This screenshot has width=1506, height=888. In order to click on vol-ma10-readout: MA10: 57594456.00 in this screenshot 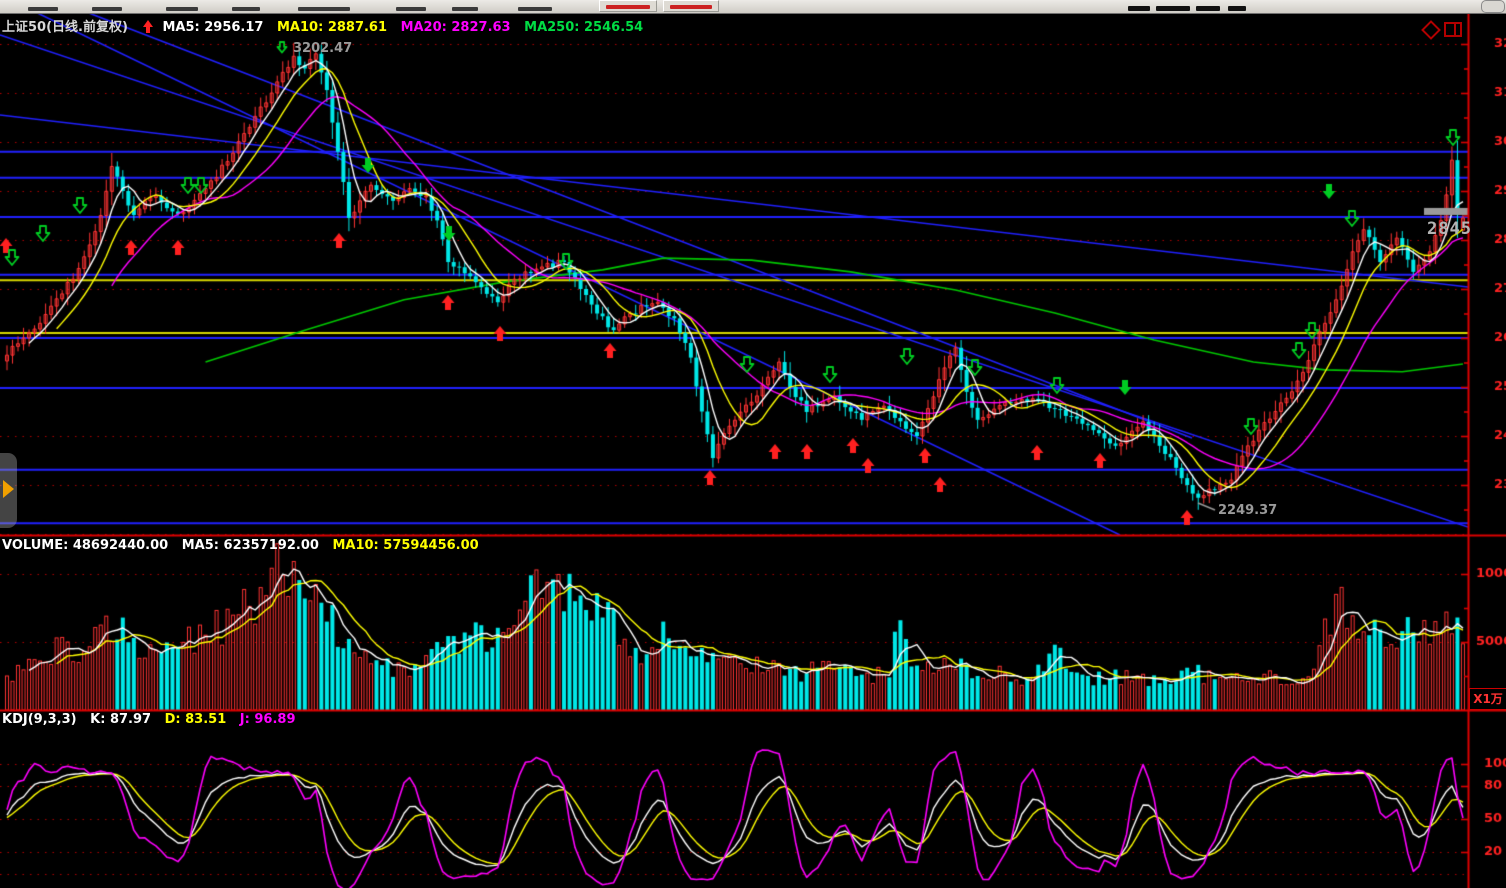, I will do `click(405, 545)`.